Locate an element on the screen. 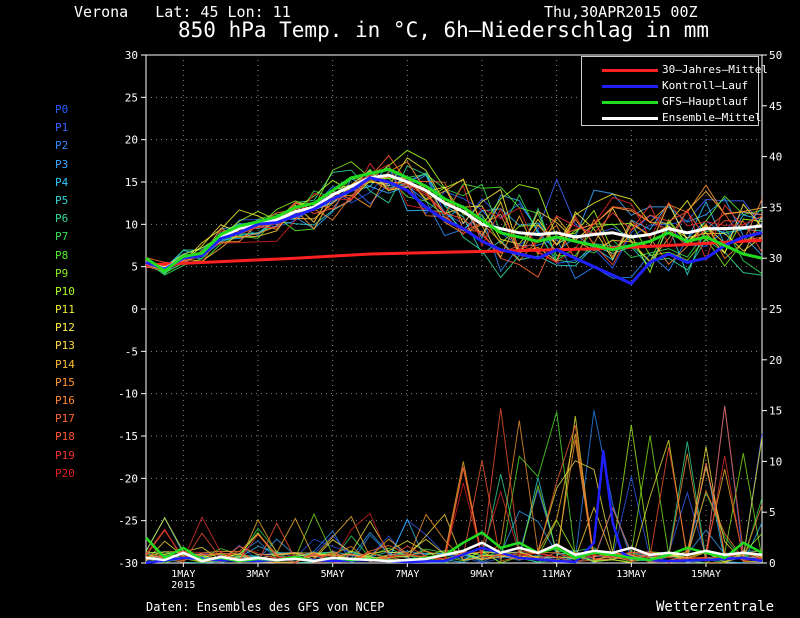 The image size is (800, 618). ensemble-member-label: P5 is located at coordinates (62, 200).